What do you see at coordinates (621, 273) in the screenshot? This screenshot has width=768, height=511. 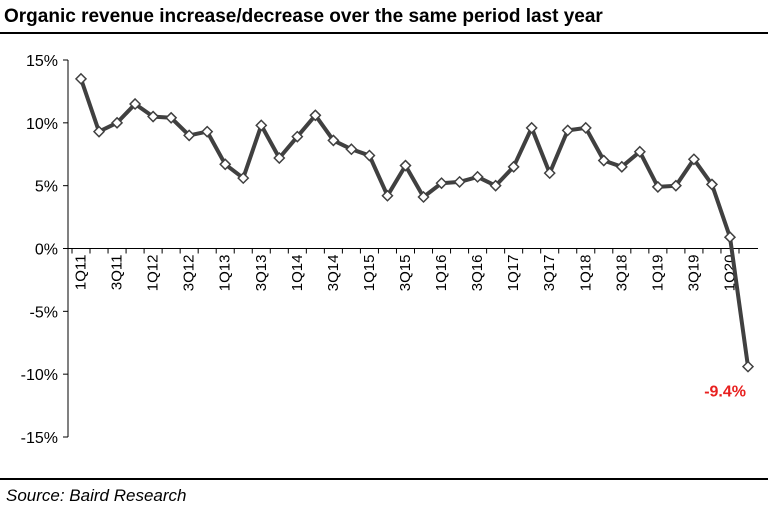 I see `x-tick-label: 3Q18` at bounding box center [621, 273].